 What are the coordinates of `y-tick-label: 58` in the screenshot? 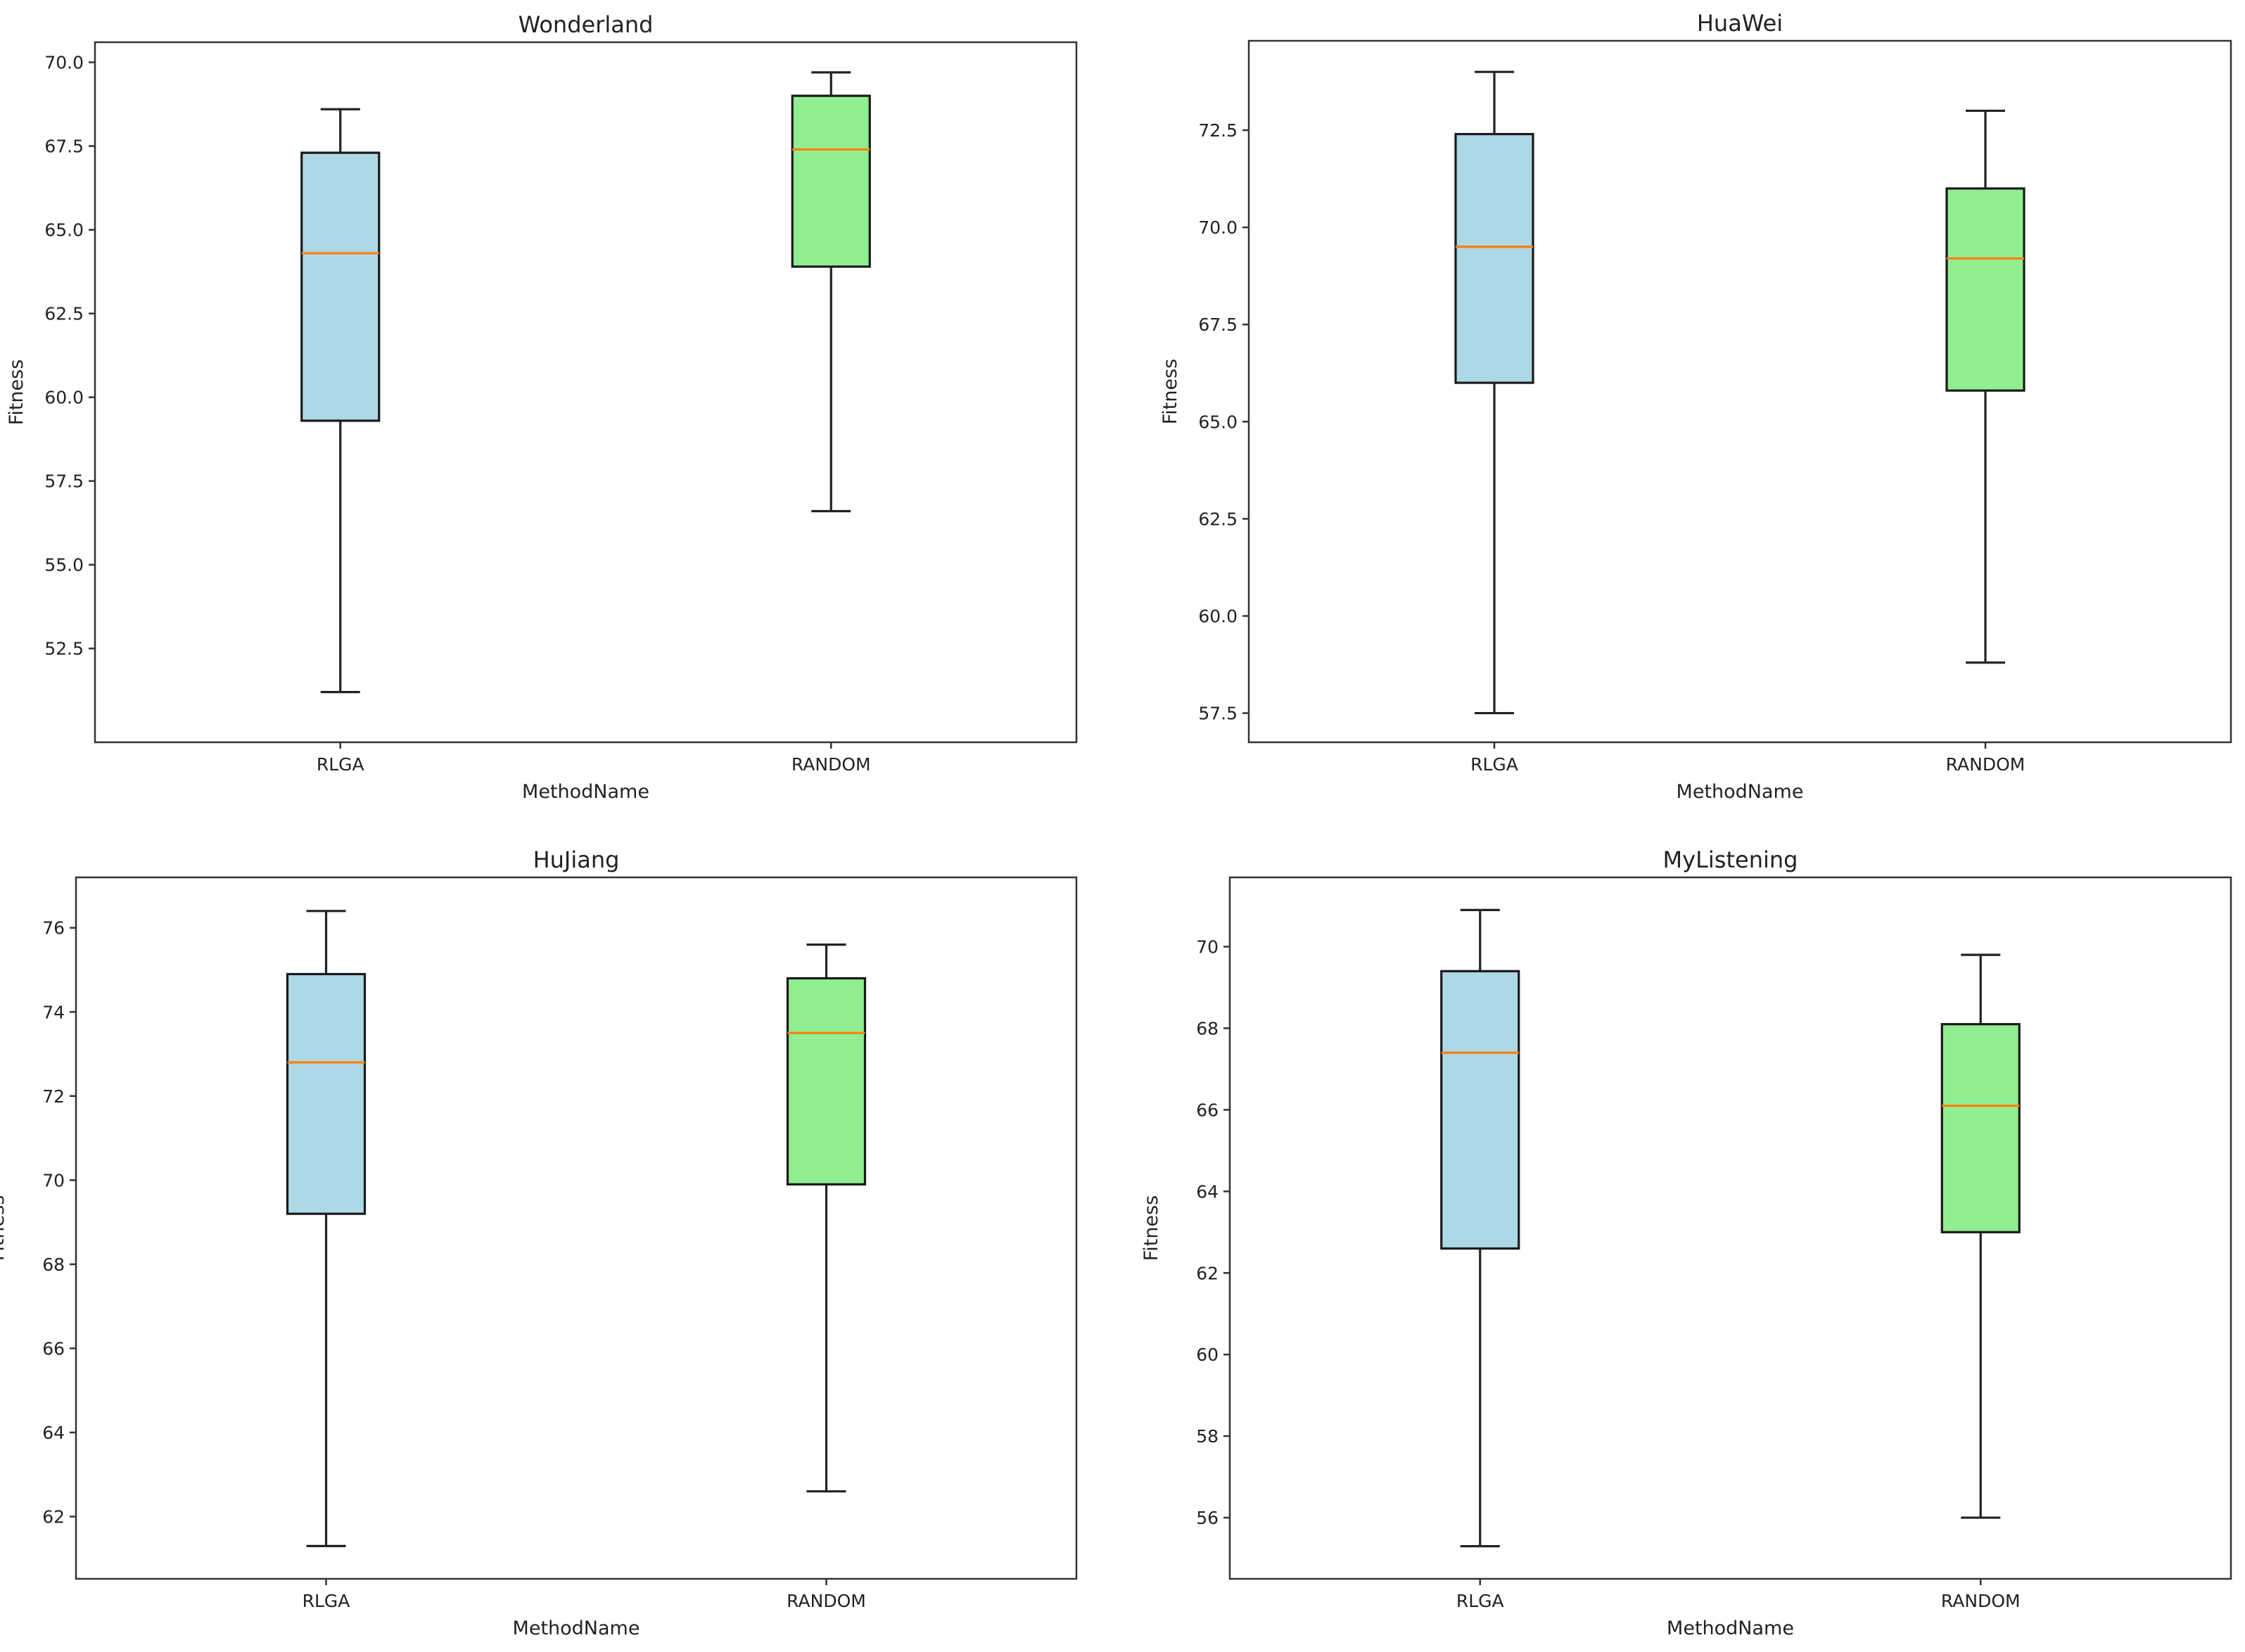 It's located at (1207, 1436).